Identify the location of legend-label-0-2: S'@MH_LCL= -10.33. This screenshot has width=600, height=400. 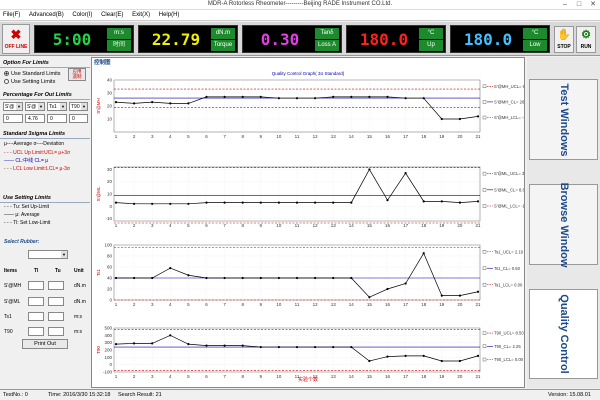
(509, 117).